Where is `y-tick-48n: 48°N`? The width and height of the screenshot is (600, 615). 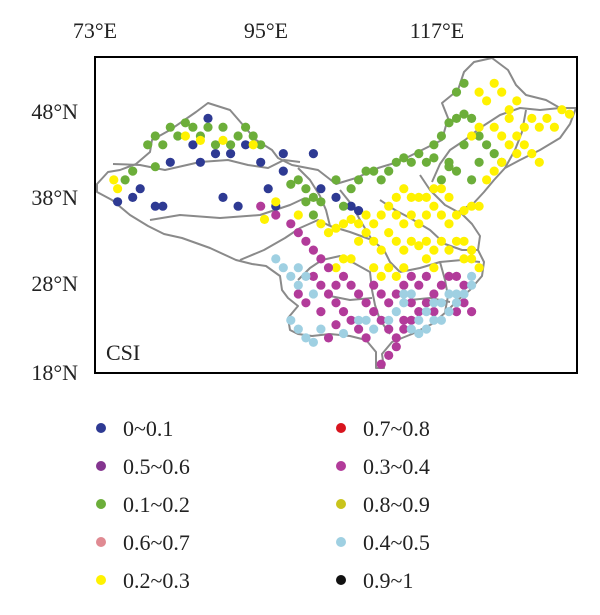 y-tick-48n: 48°N is located at coordinates (54, 111).